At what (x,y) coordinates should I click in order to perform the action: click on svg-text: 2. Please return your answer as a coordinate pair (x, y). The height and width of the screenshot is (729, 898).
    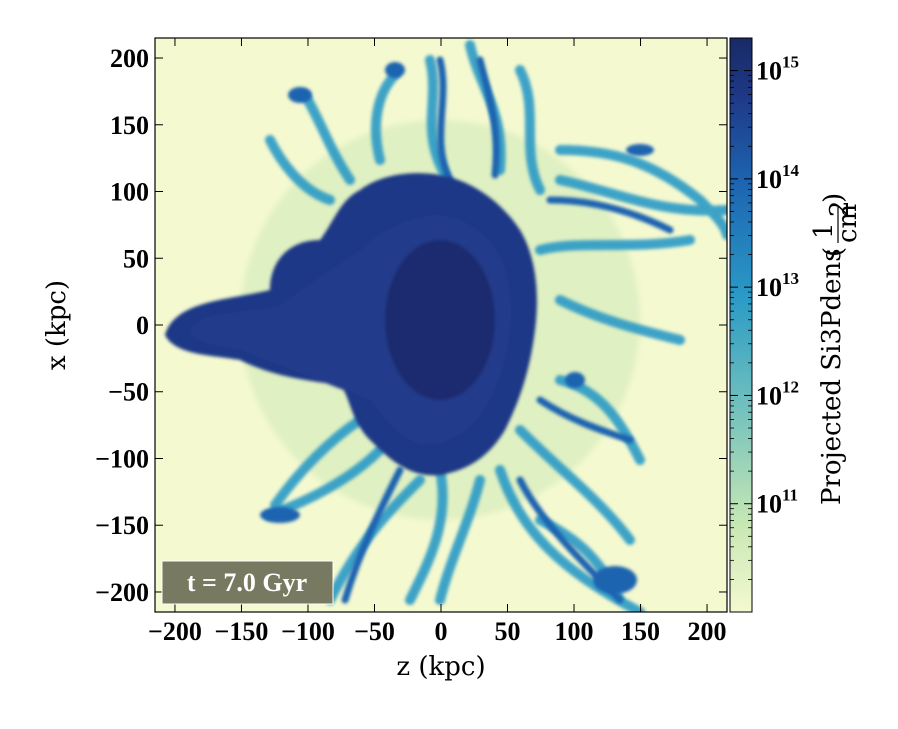
    Looking at the image, I should click on (840, 208).